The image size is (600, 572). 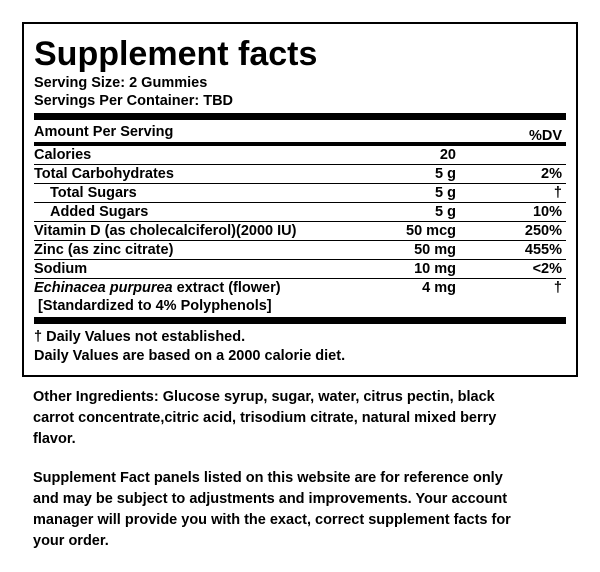 I want to click on title: Supplement facts, so click(x=176, y=54).